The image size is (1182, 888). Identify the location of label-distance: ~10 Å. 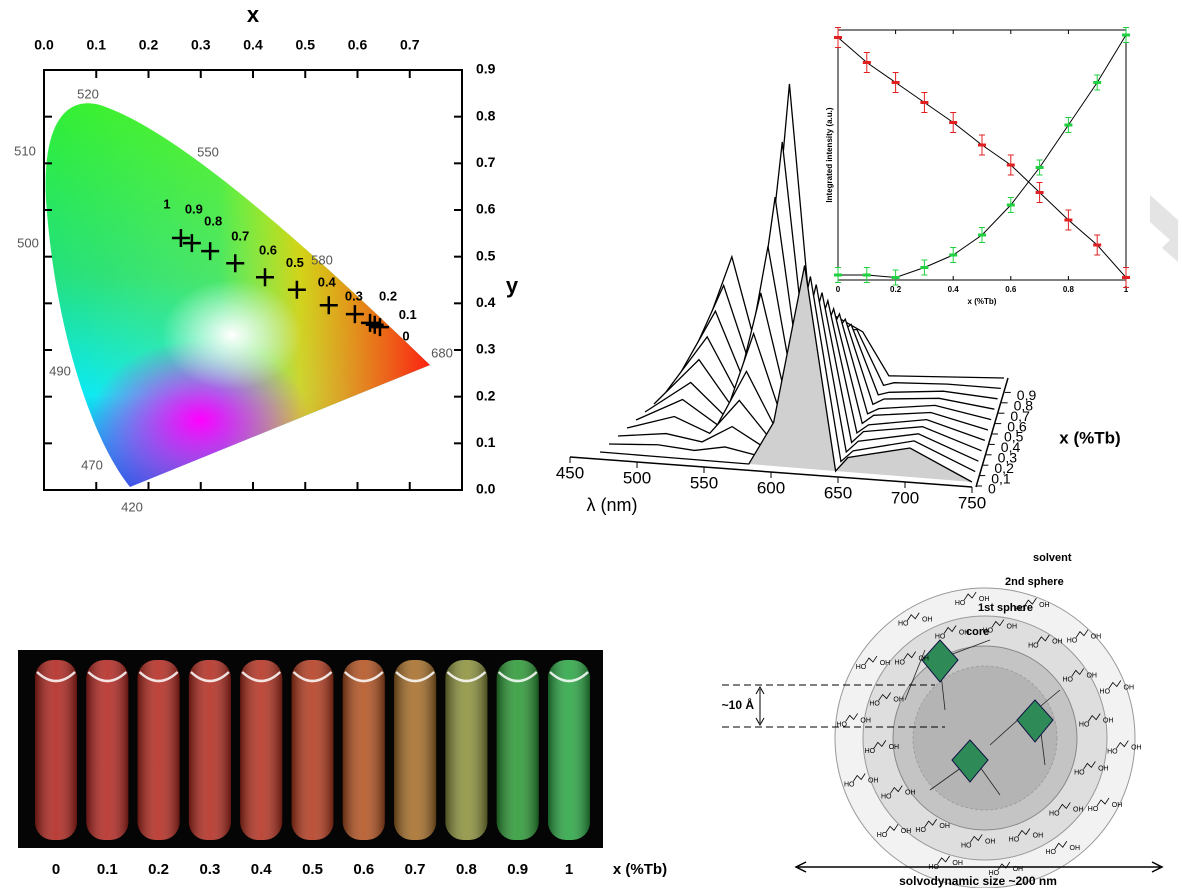
(738, 704).